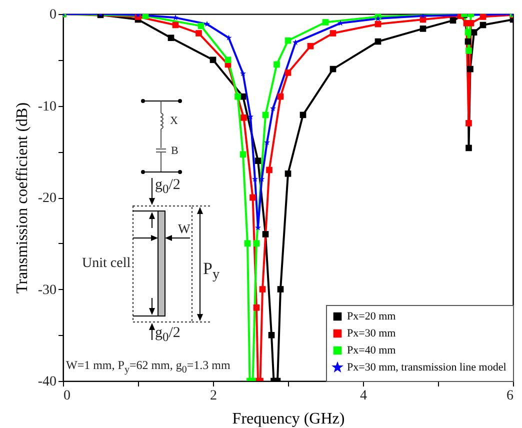 The width and height of the screenshot is (522, 428). What do you see at coordinates (53, 15) in the screenshot?
I see `y-tick-label: 0` at bounding box center [53, 15].